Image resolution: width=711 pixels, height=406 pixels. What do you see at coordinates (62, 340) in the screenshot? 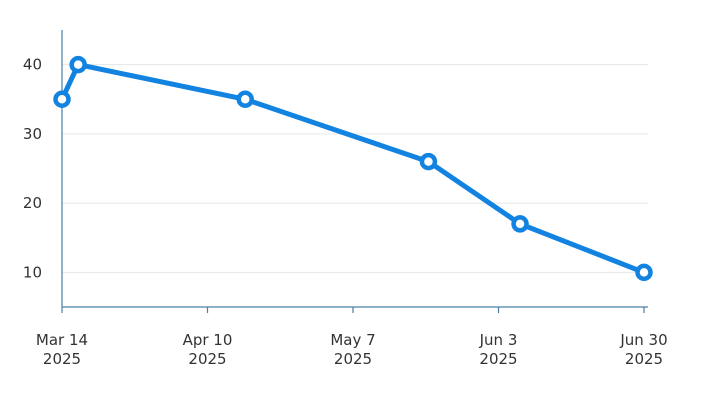
I see `x-tick-label: Mar 14` at bounding box center [62, 340].